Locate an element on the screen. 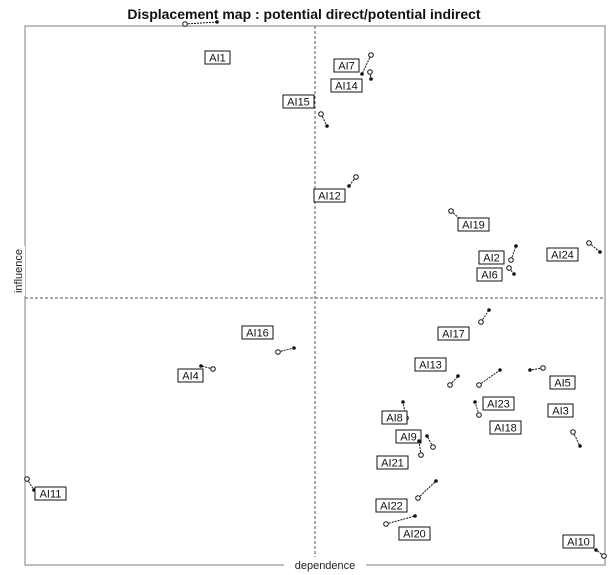 This screenshot has width=608, height=575. point-label-AI9: AI9 is located at coordinates (408, 438).